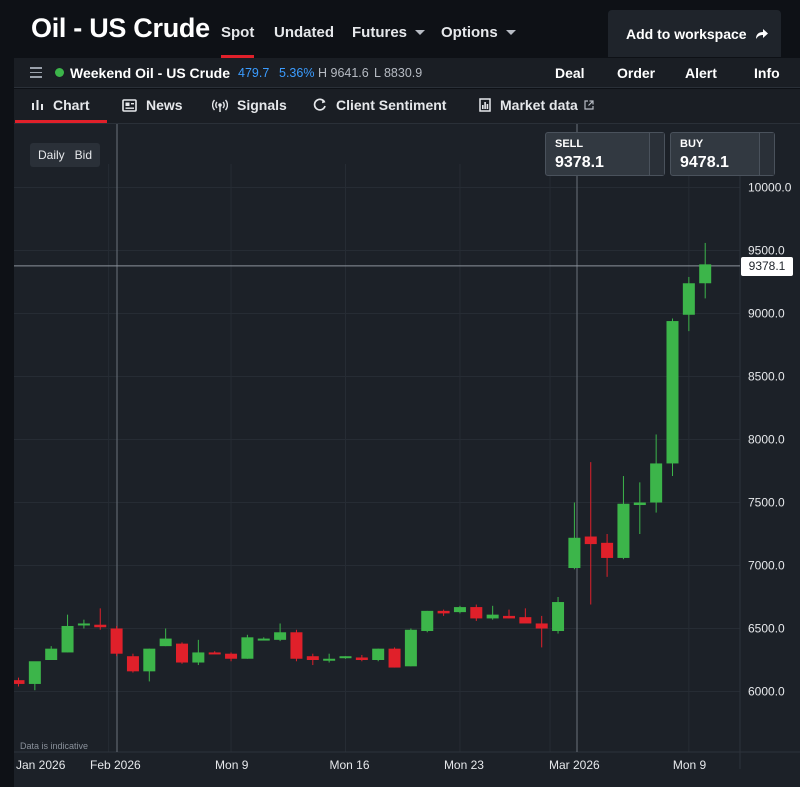 The width and height of the screenshot is (800, 787). I want to click on tab-spot: Spot, so click(238, 41).